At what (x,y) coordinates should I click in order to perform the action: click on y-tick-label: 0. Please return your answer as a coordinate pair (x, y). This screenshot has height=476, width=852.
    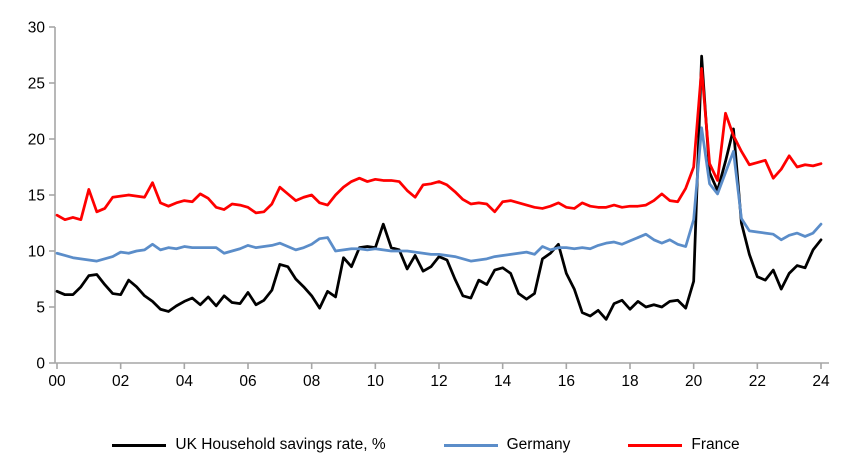
    Looking at the image, I should click on (40, 364).